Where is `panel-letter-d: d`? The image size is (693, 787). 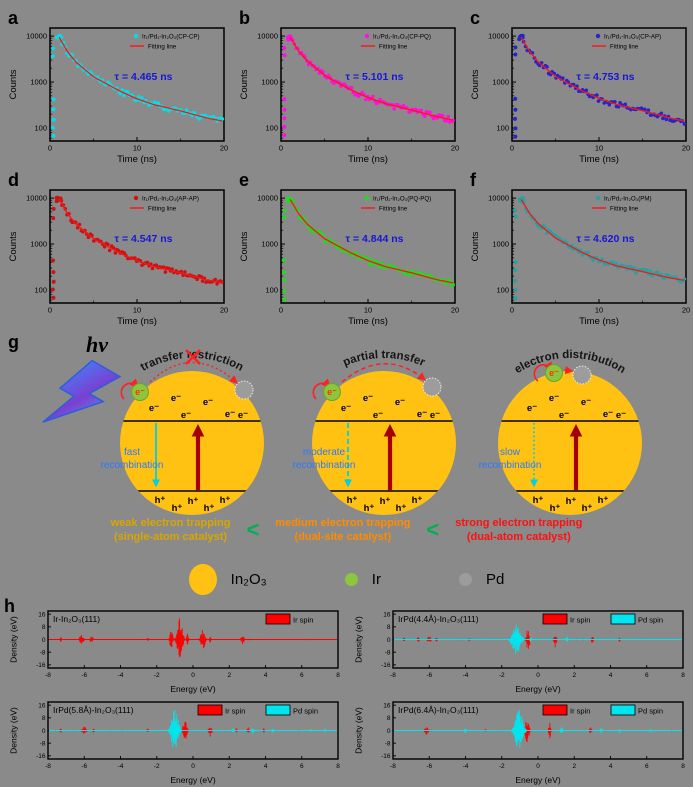
panel-letter-d: d is located at coordinates (13, 180).